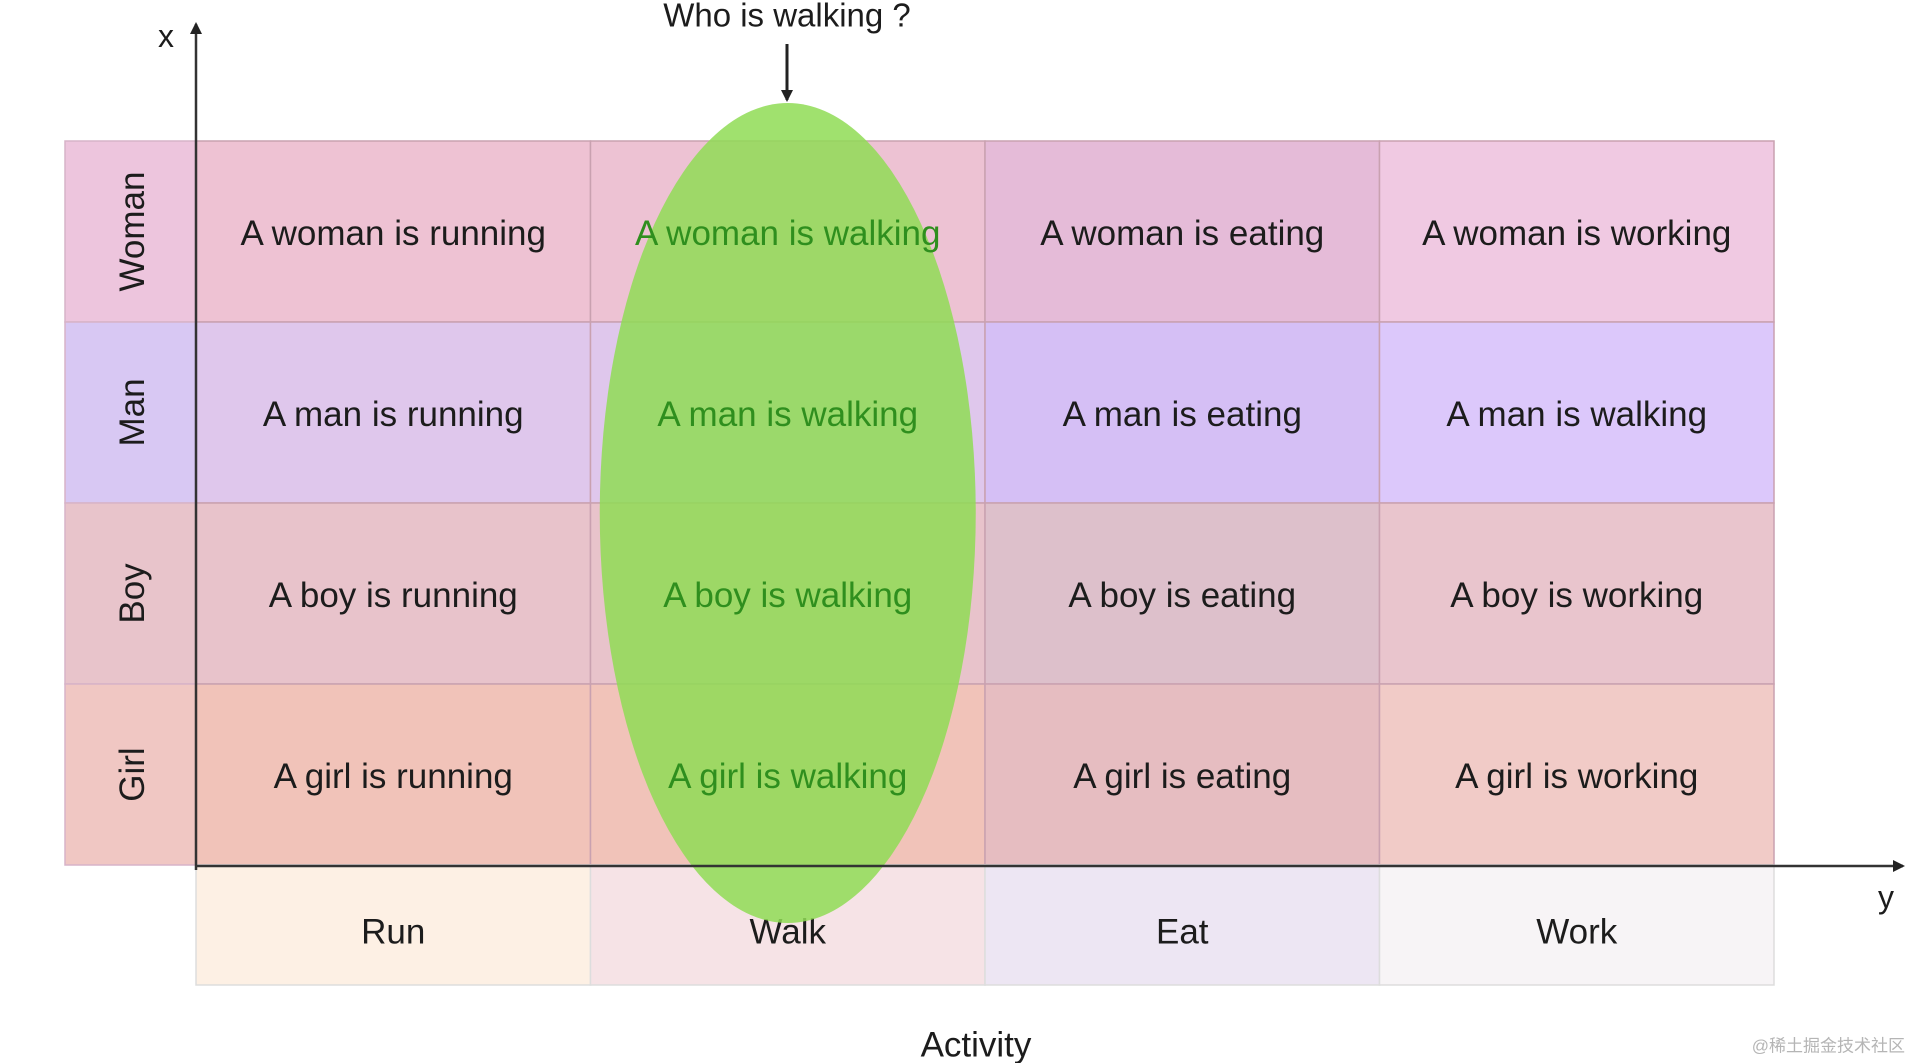  Describe the element at coordinates (393, 414) in the screenshot. I see `cell-text-man-run: A man is running` at that location.